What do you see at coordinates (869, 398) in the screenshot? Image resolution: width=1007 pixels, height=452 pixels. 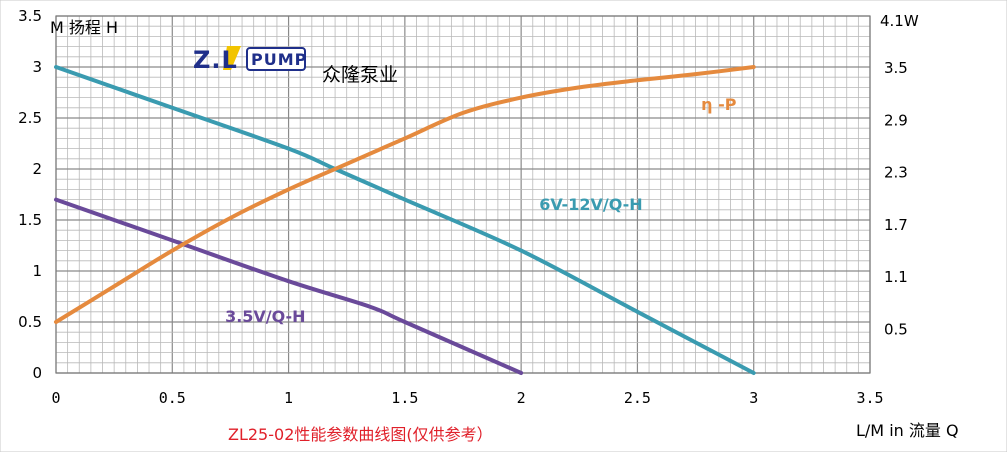 I see `x-tick-label: 3.5` at bounding box center [869, 398].